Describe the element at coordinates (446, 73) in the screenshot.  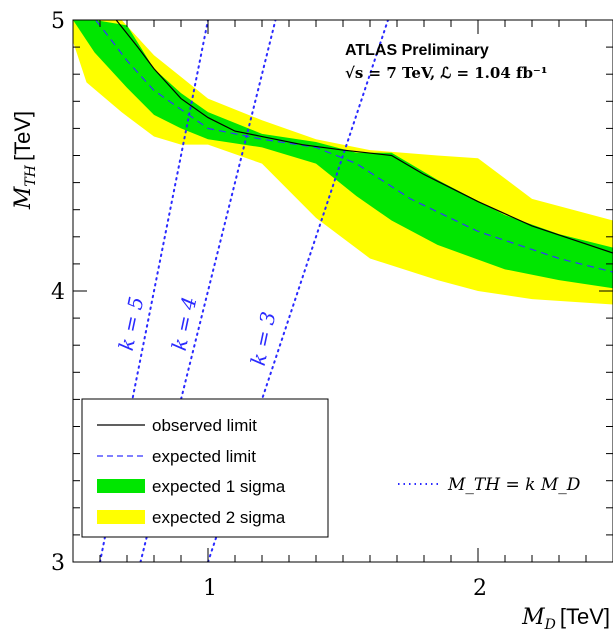
I see `energy-lumi-label: √s = 7 TeV, ℒ = 1.04 fb⁻¹` at that location.